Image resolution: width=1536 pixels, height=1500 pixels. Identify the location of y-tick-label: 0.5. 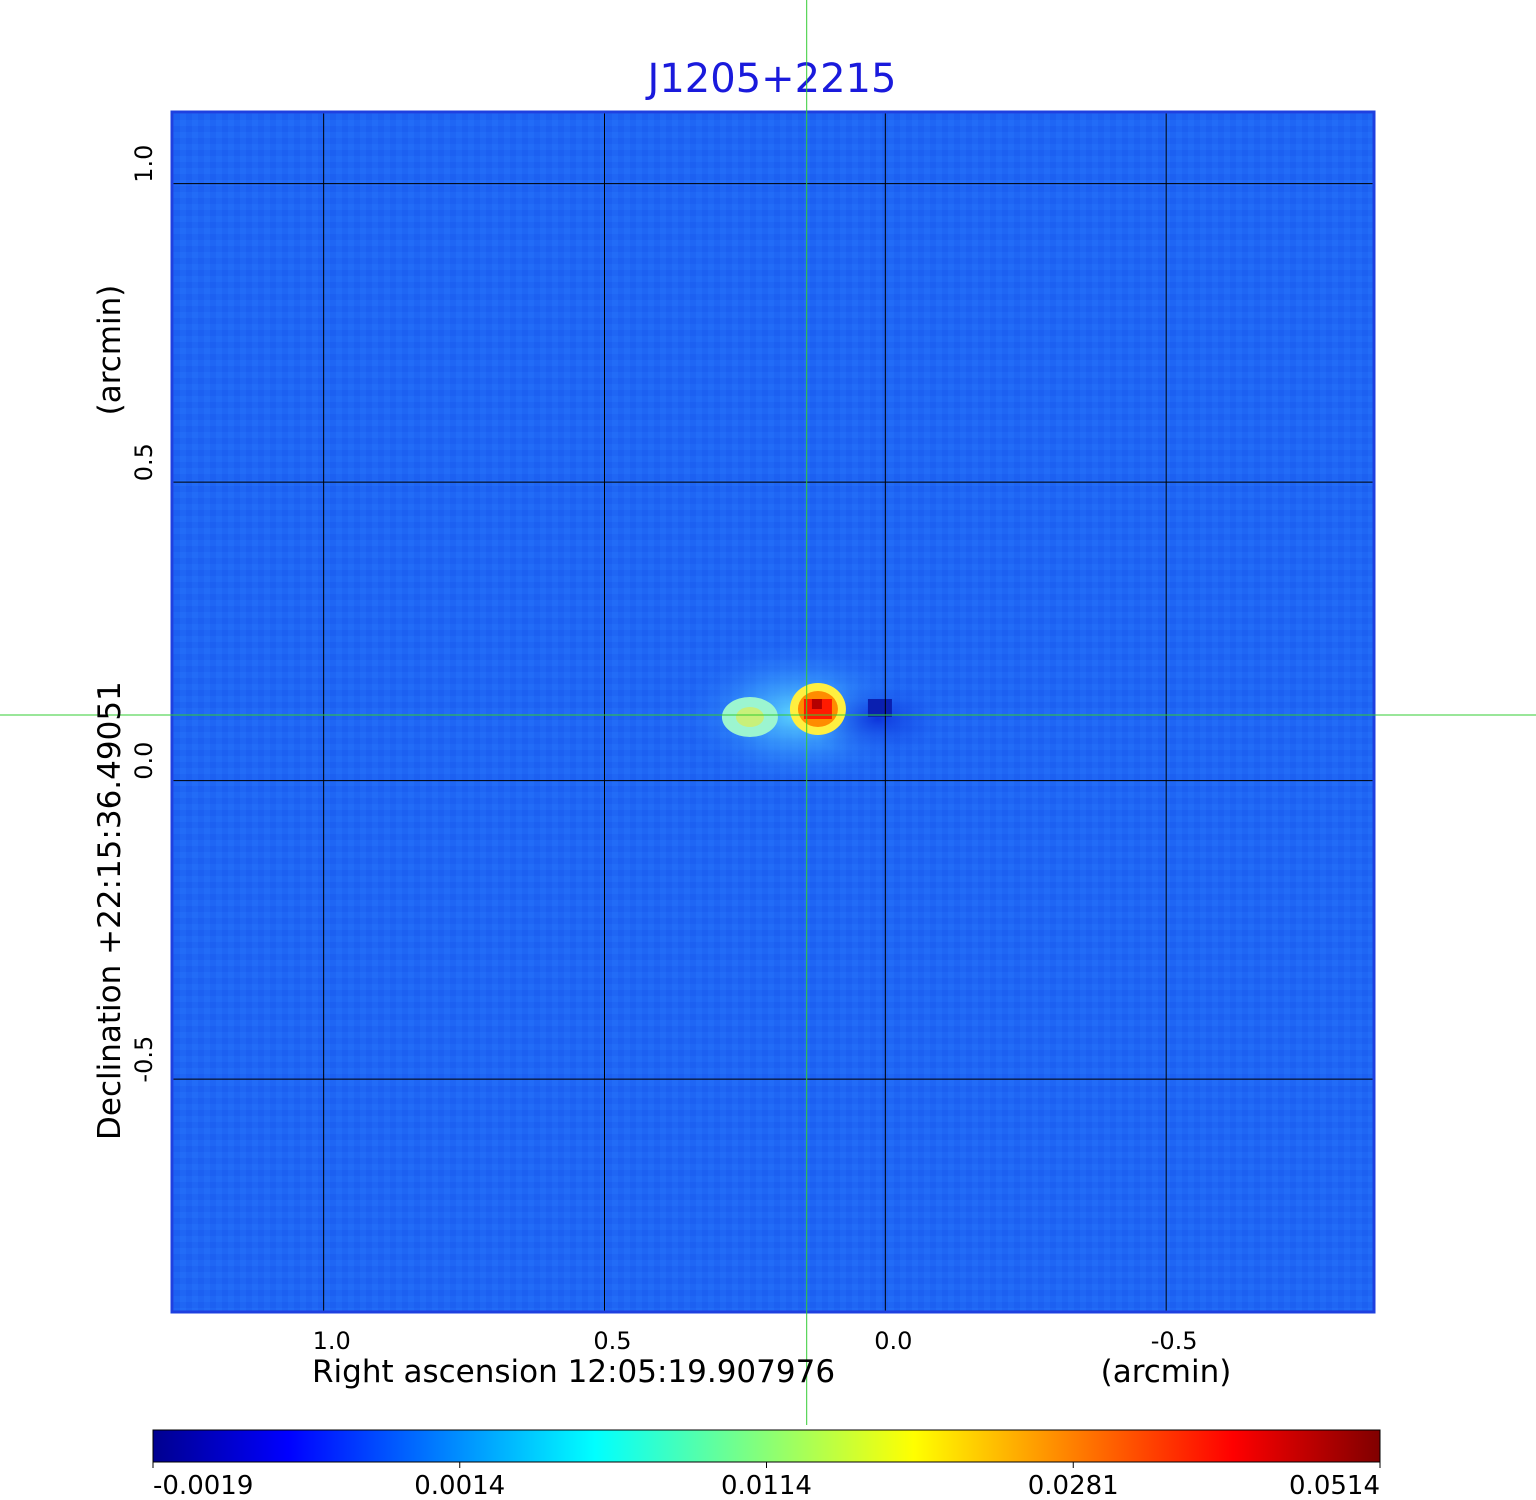
(144, 462).